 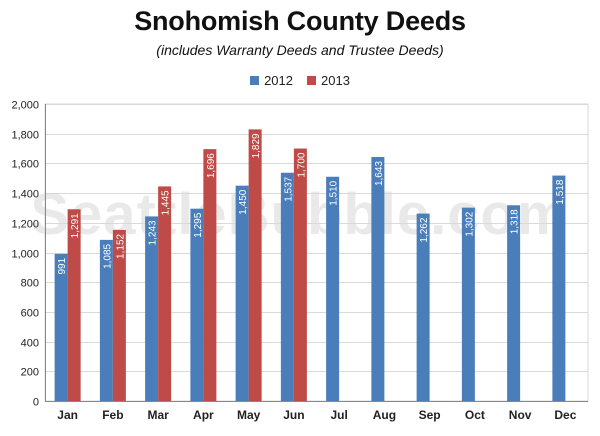 What do you see at coordinates (300, 21) in the screenshot?
I see `chart-title: Snohomish County Deeds` at bounding box center [300, 21].